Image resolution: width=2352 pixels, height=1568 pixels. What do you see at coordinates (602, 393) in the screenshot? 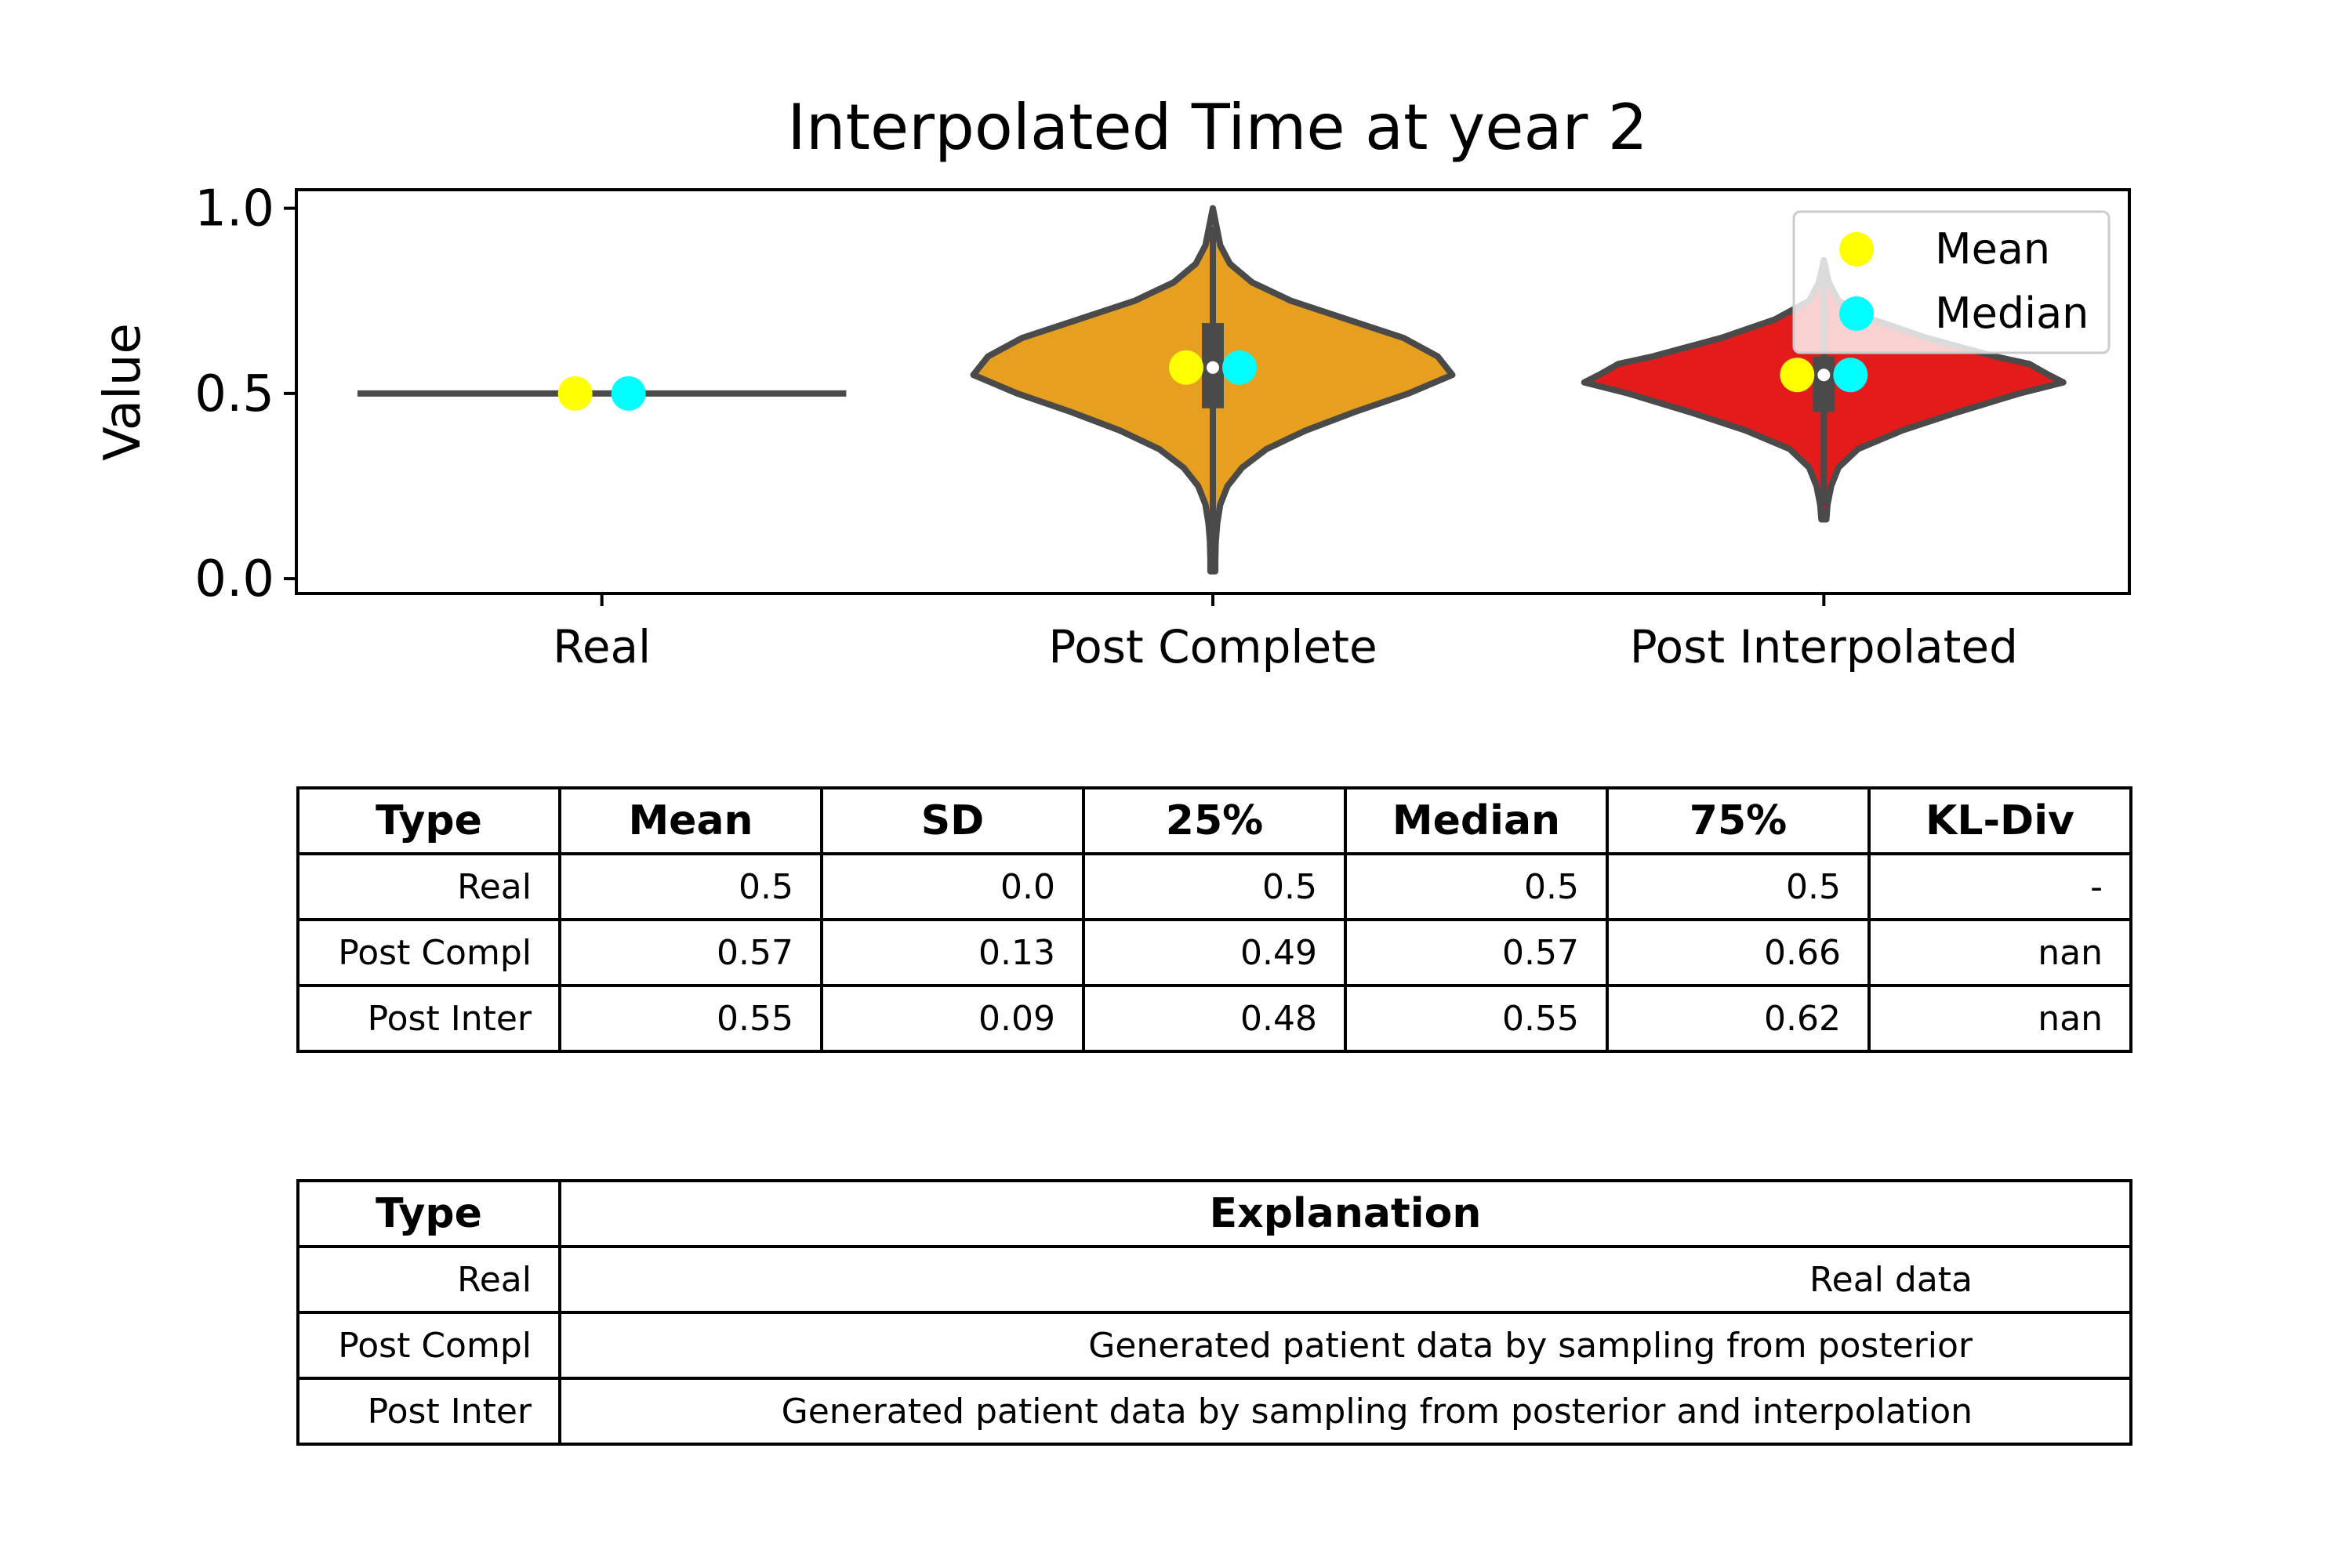
I see `violin-real` at bounding box center [602, 393].